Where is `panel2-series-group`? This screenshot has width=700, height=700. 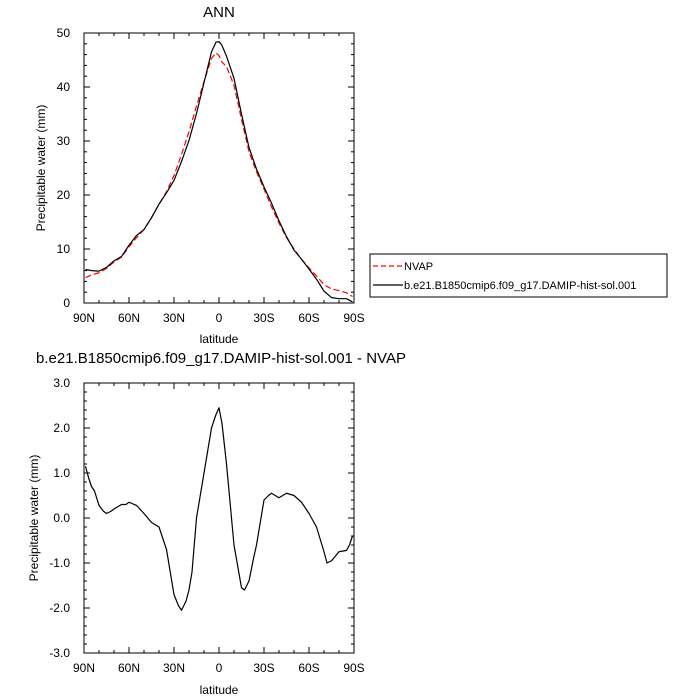 panel2-series-group is located at coordinates (219, 509).